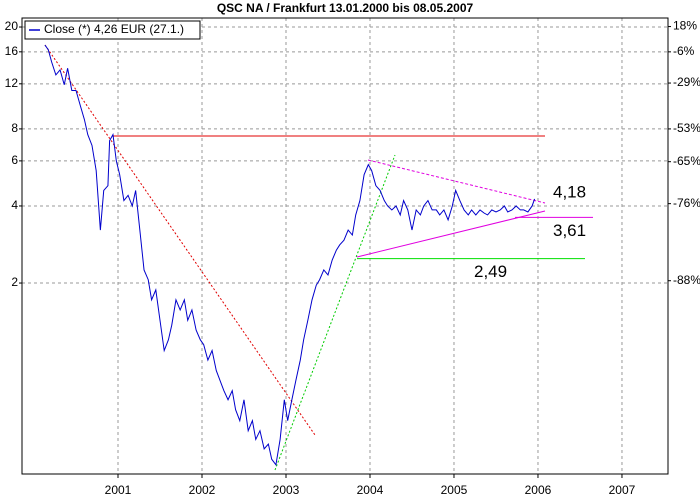 The image size is (700, 500). I want to click on y-tick-label: 6, so click(14, 160).